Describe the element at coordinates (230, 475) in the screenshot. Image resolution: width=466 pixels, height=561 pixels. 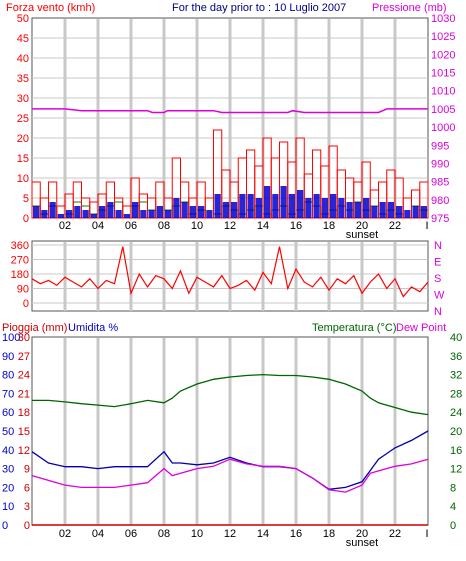
I see `dewpoint-line` at that location.